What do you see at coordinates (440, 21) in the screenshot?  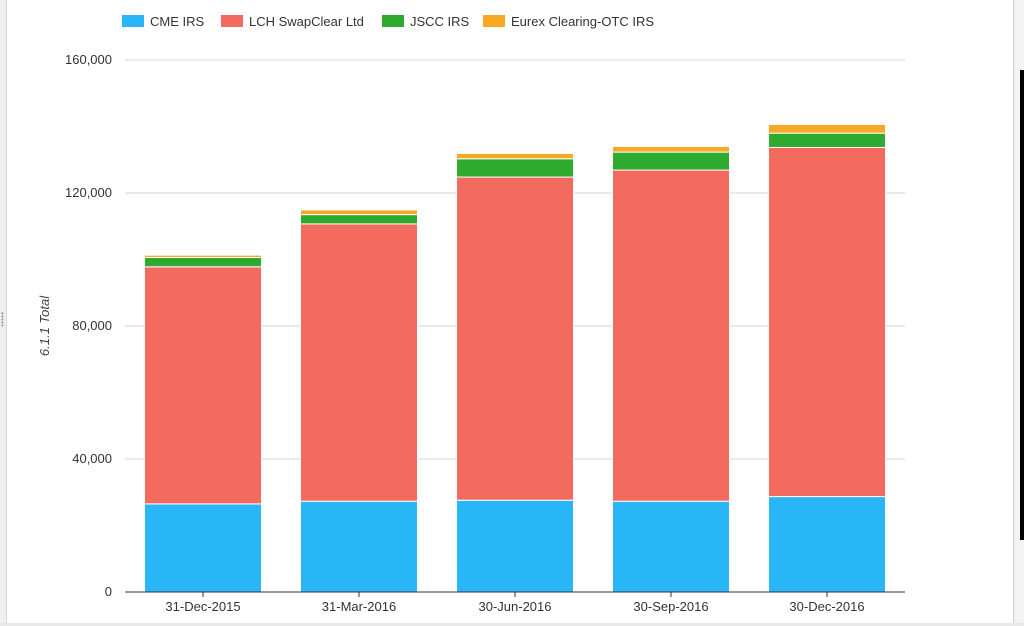 I see `legend-label: JSCC IRS` at bounding box center [440, 21].